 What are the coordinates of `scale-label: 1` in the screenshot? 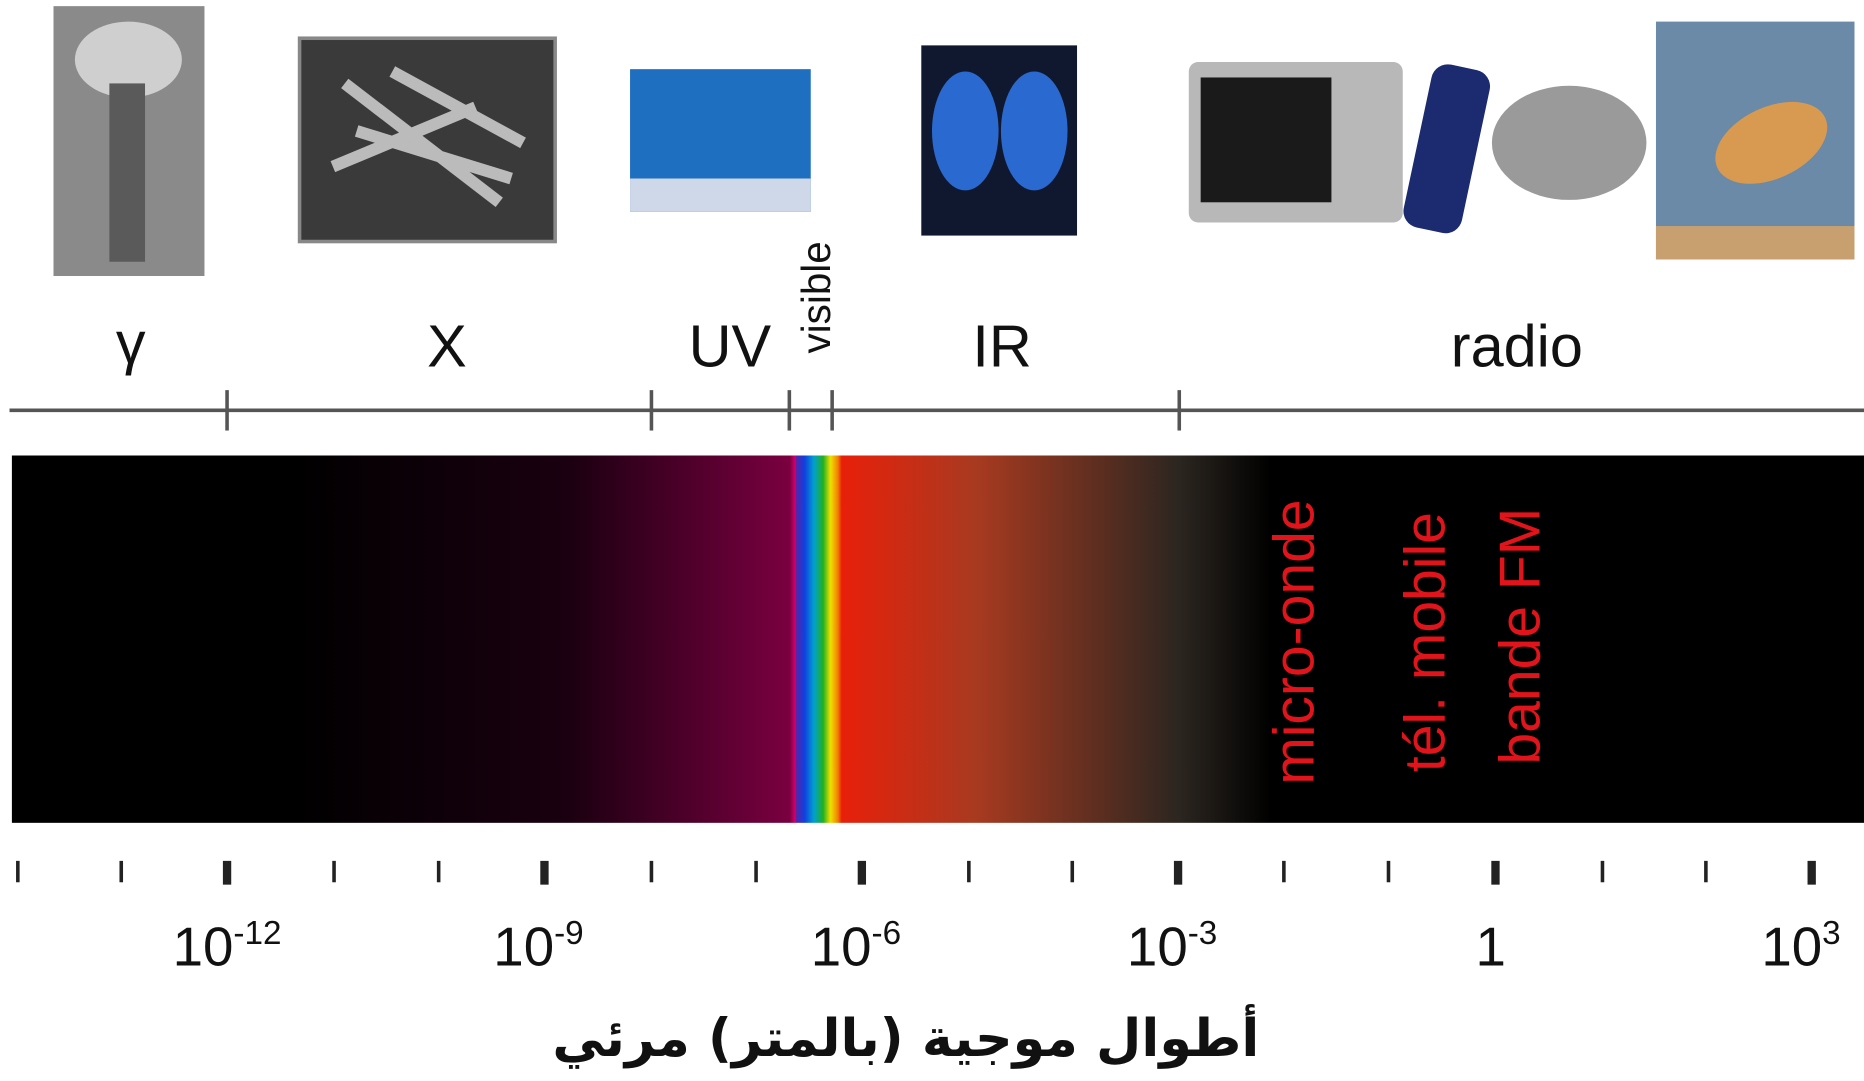 It's located at (1491, 946).